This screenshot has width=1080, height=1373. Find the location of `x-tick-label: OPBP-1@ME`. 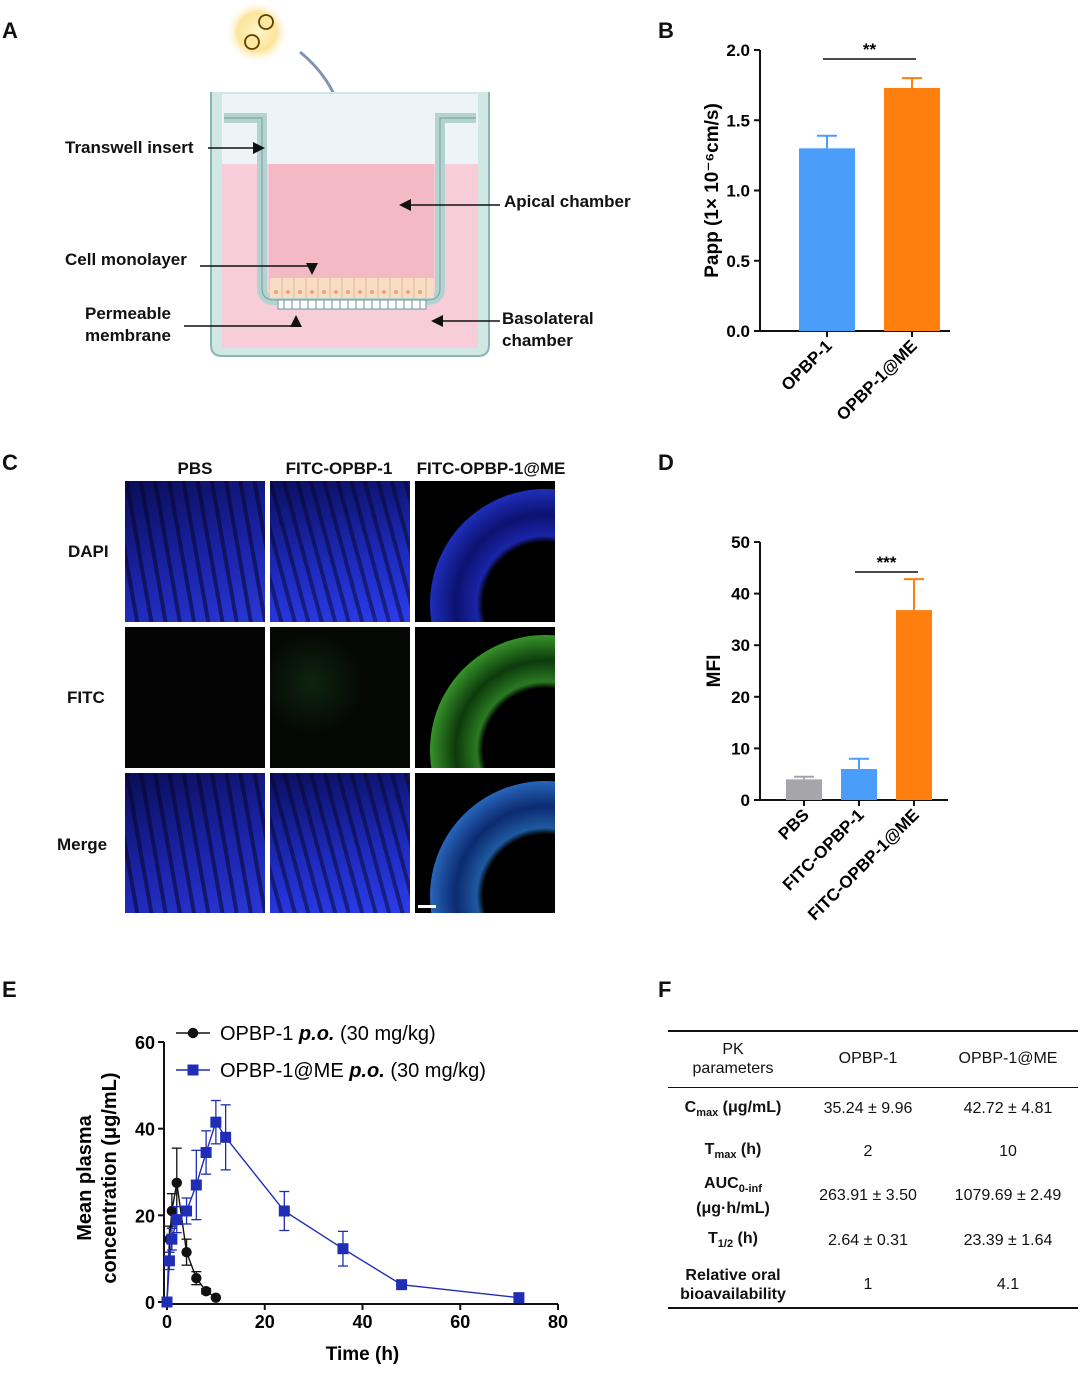

x-tick-label: OPBP-1@ME is located at coordinates (877, 380).